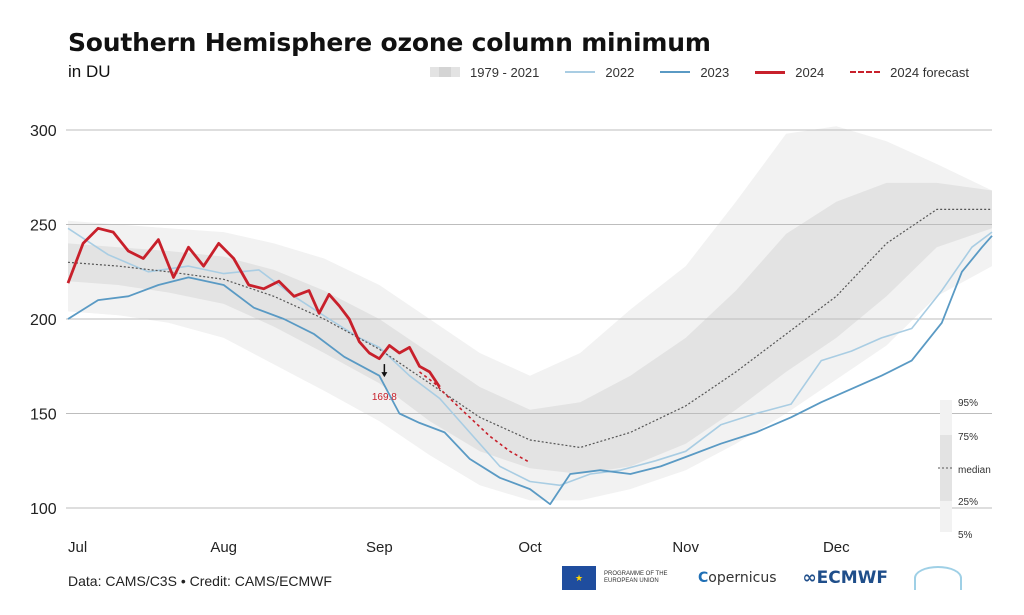 This screenshot has width=1024, height=615. I want to click on x-tick-label: Sep, so click(379, 547).